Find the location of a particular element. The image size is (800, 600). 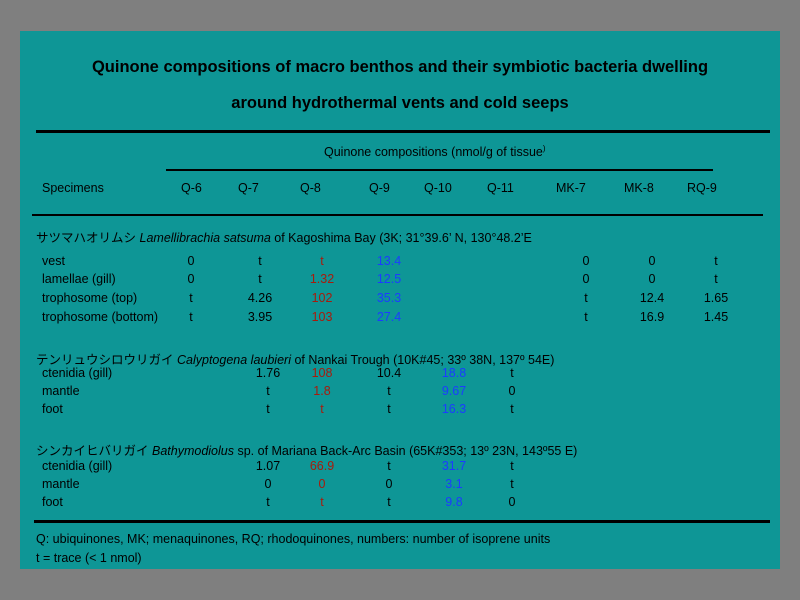

table-cell-q7: 0 is located at coordinates (268, 484).